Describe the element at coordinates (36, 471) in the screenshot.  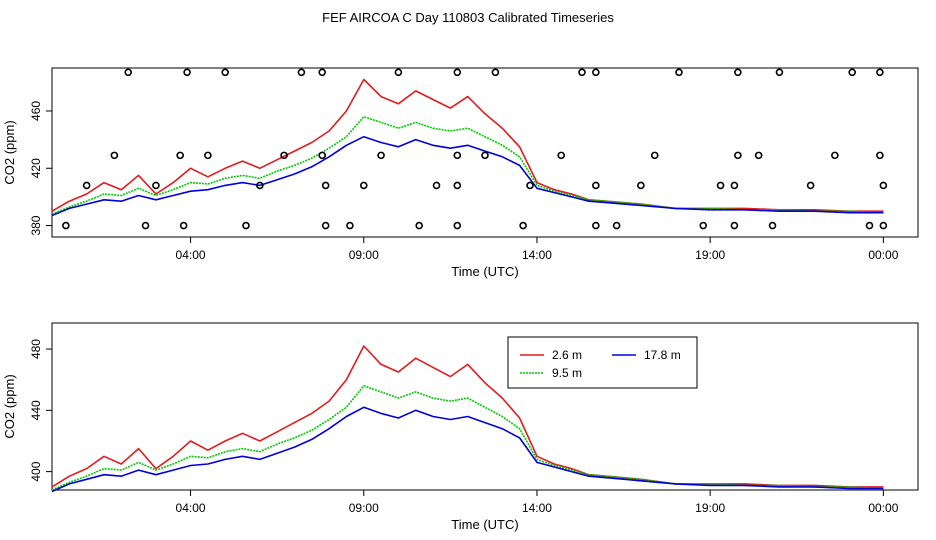
I see `y-tick-label: 400` at that location.